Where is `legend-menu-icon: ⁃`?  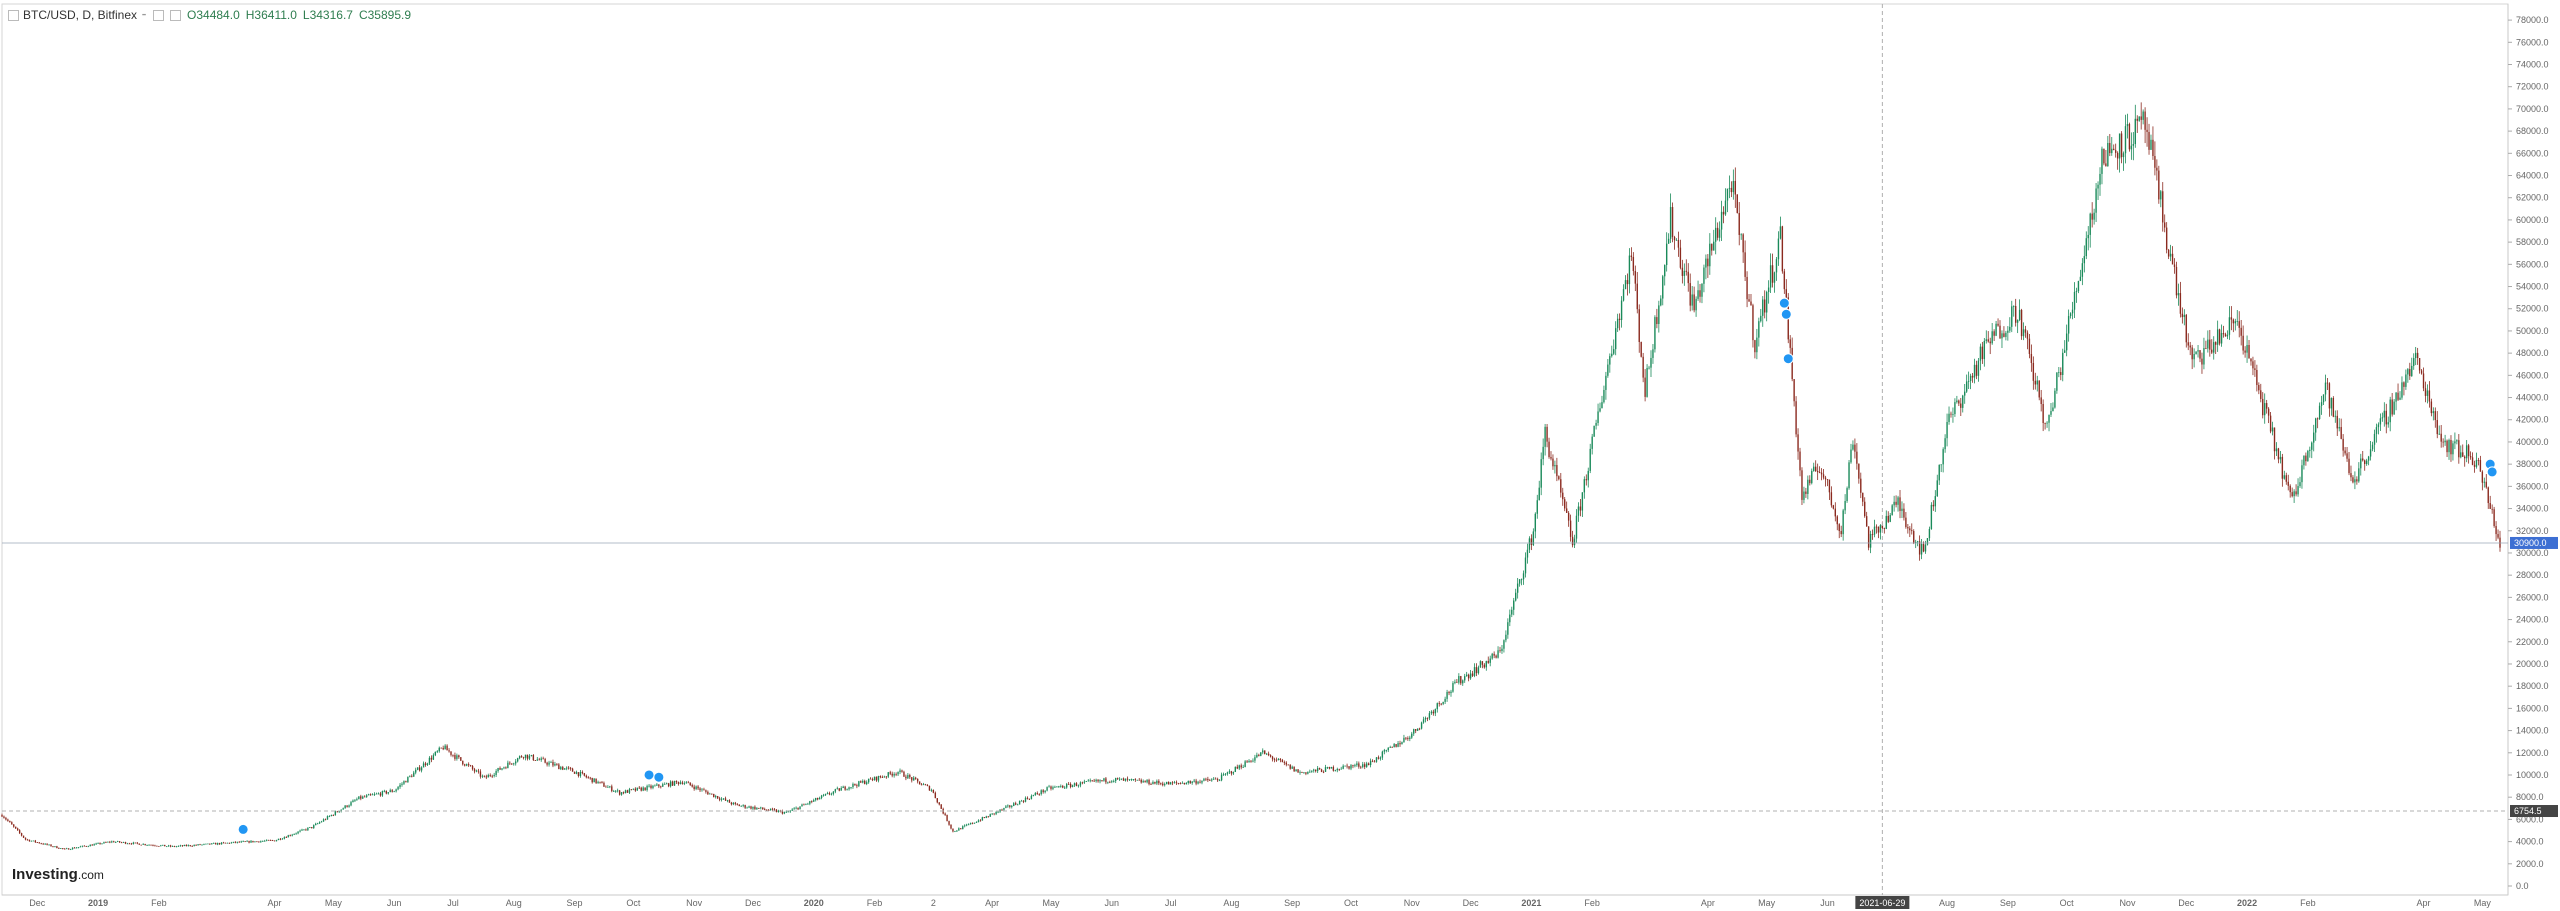
legend-menu-icon: ⁃ is located at coordinates (144, 15).